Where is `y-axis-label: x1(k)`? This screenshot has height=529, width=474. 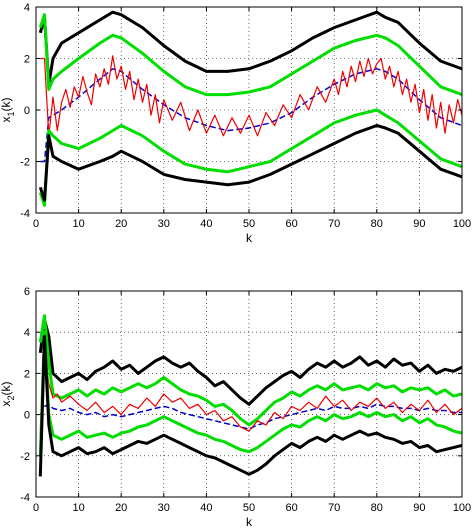
y-axis-label: x1(k) is located at coordinates (8, 109).